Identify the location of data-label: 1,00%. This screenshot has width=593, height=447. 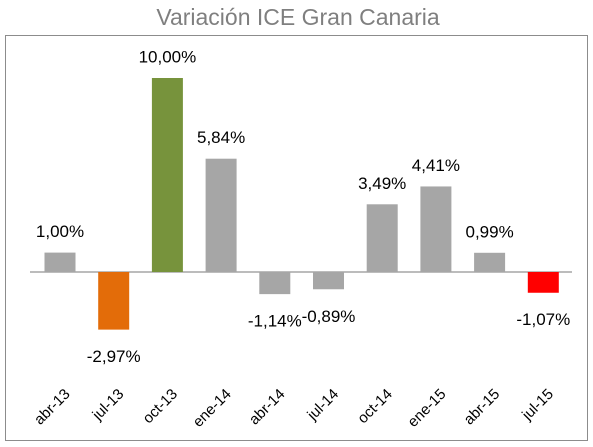
(60, 231).